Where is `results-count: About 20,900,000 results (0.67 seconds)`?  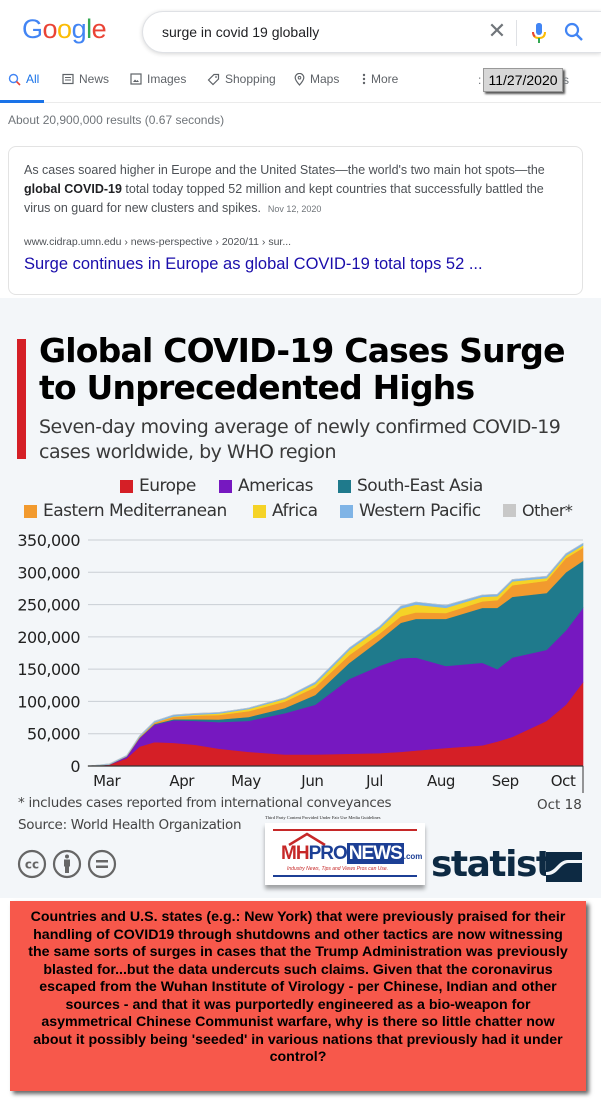 results-count: About 20,900,000 results (0.67 seconds) is located at coordinates (116, 120).